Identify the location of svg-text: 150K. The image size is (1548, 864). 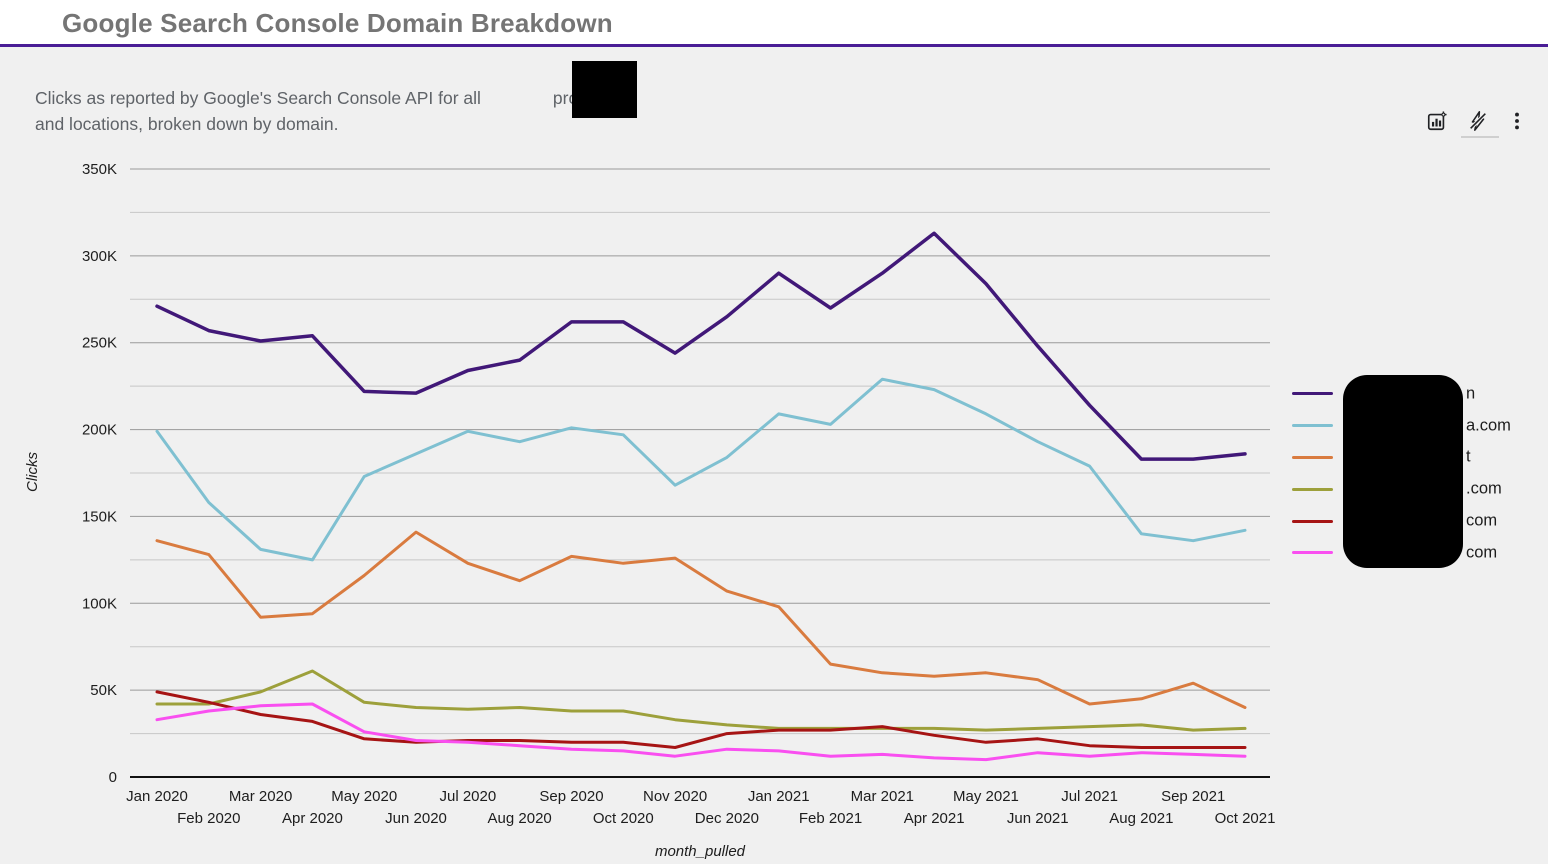
(99, 516).